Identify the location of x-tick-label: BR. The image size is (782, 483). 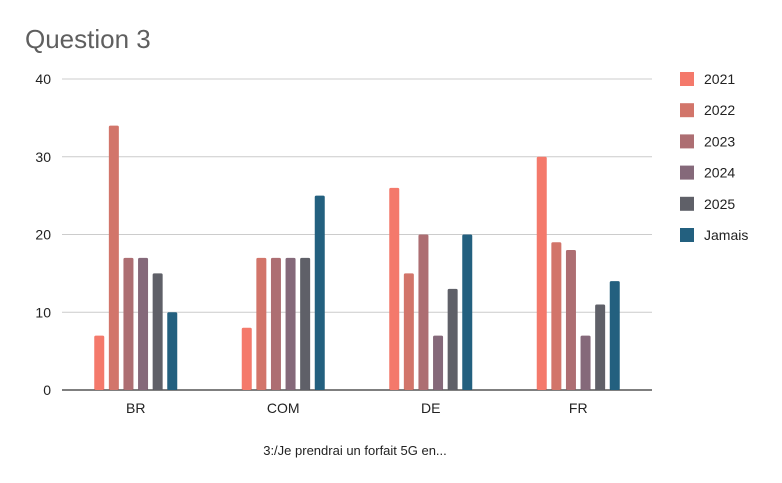
(135, 408).